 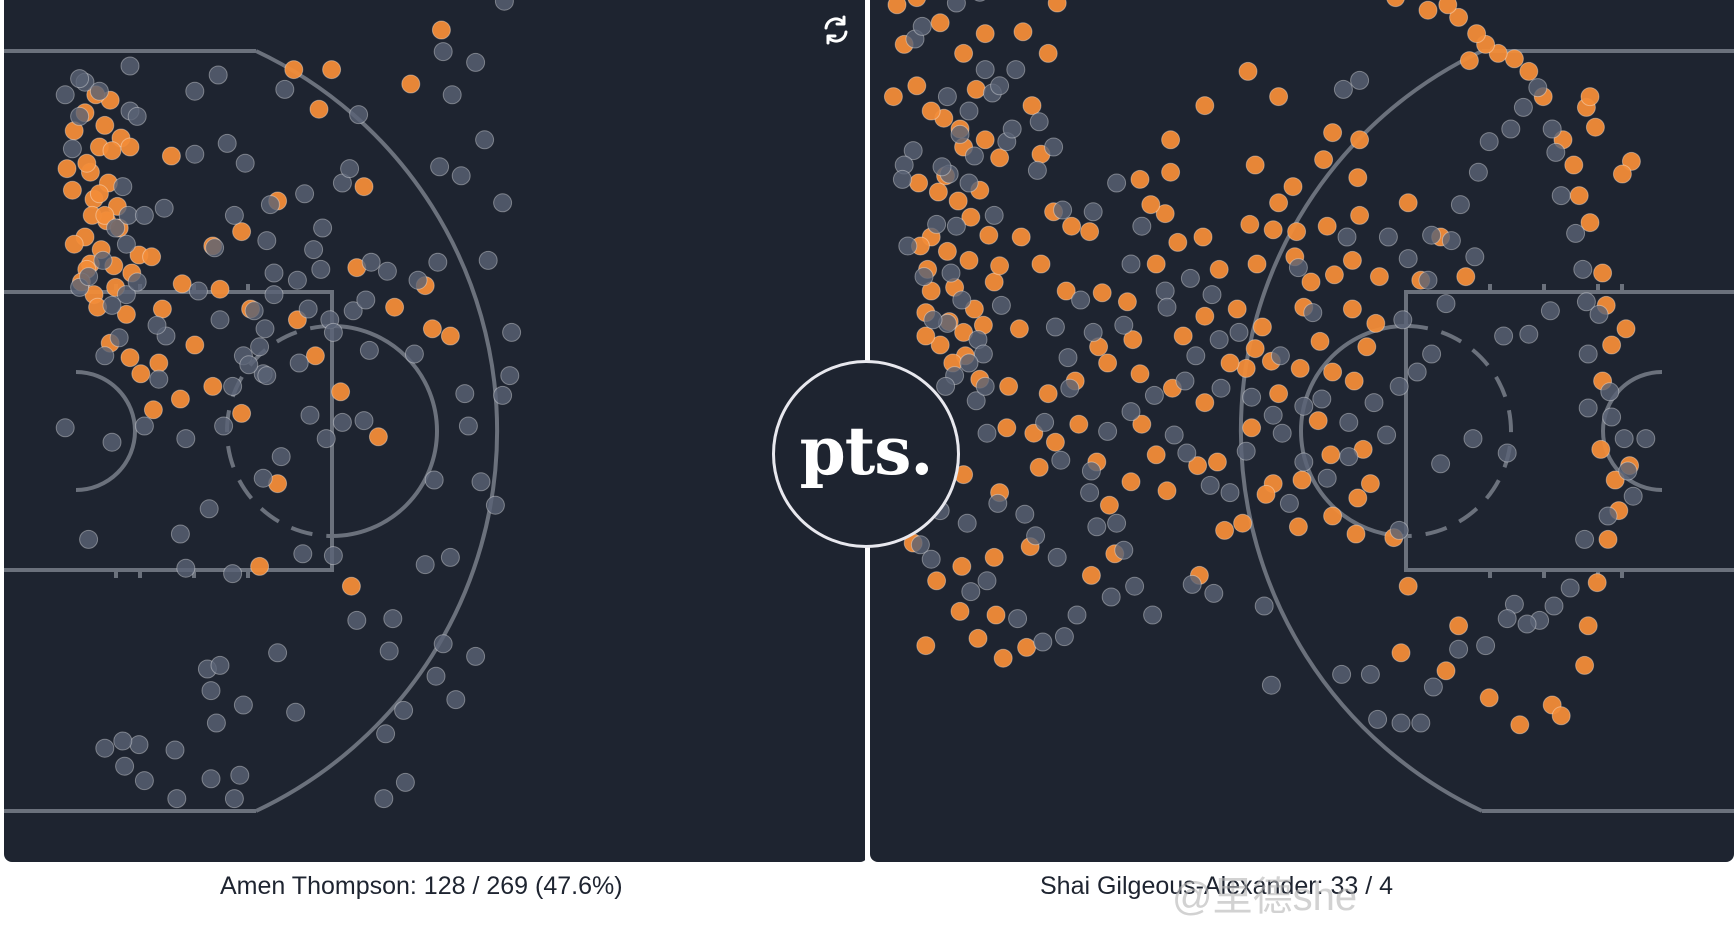 I want to click on free-throw-arc, so click(x=1353, y=431).